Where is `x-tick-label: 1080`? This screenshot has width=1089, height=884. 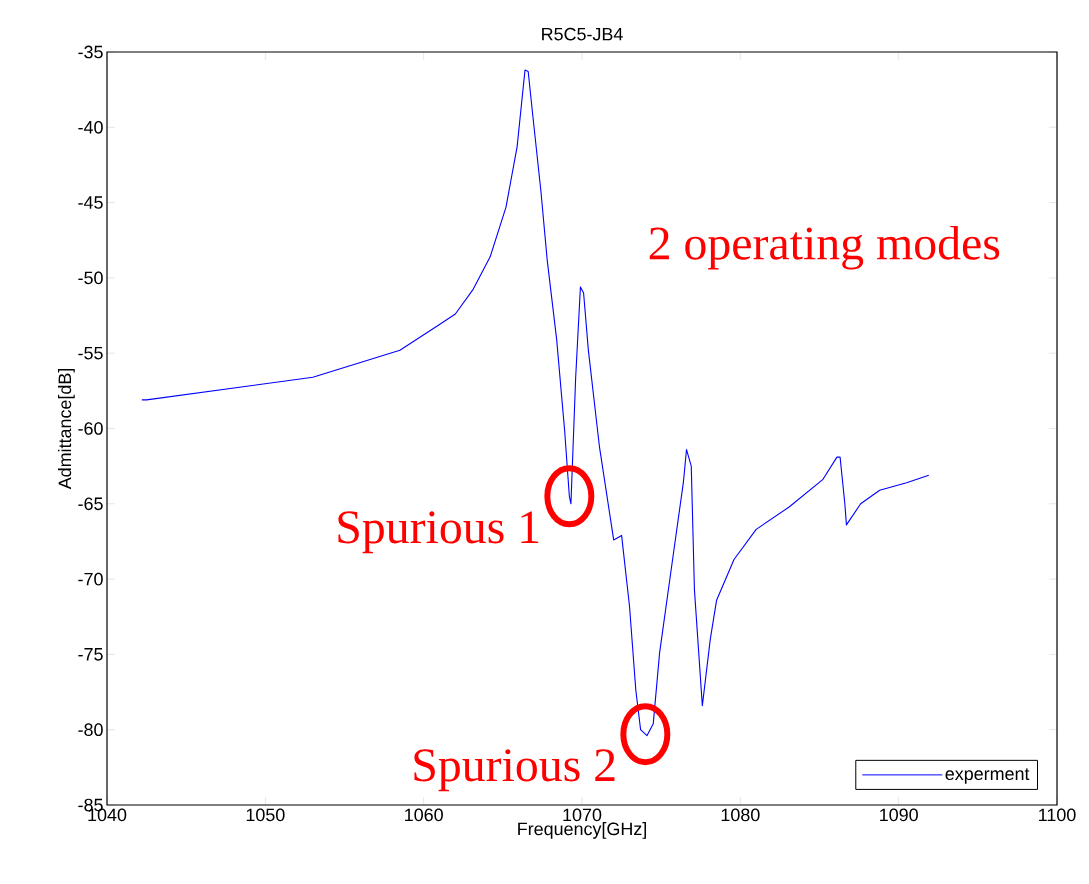 x-tick-label: 1080 is located at coordinates (740, 815).